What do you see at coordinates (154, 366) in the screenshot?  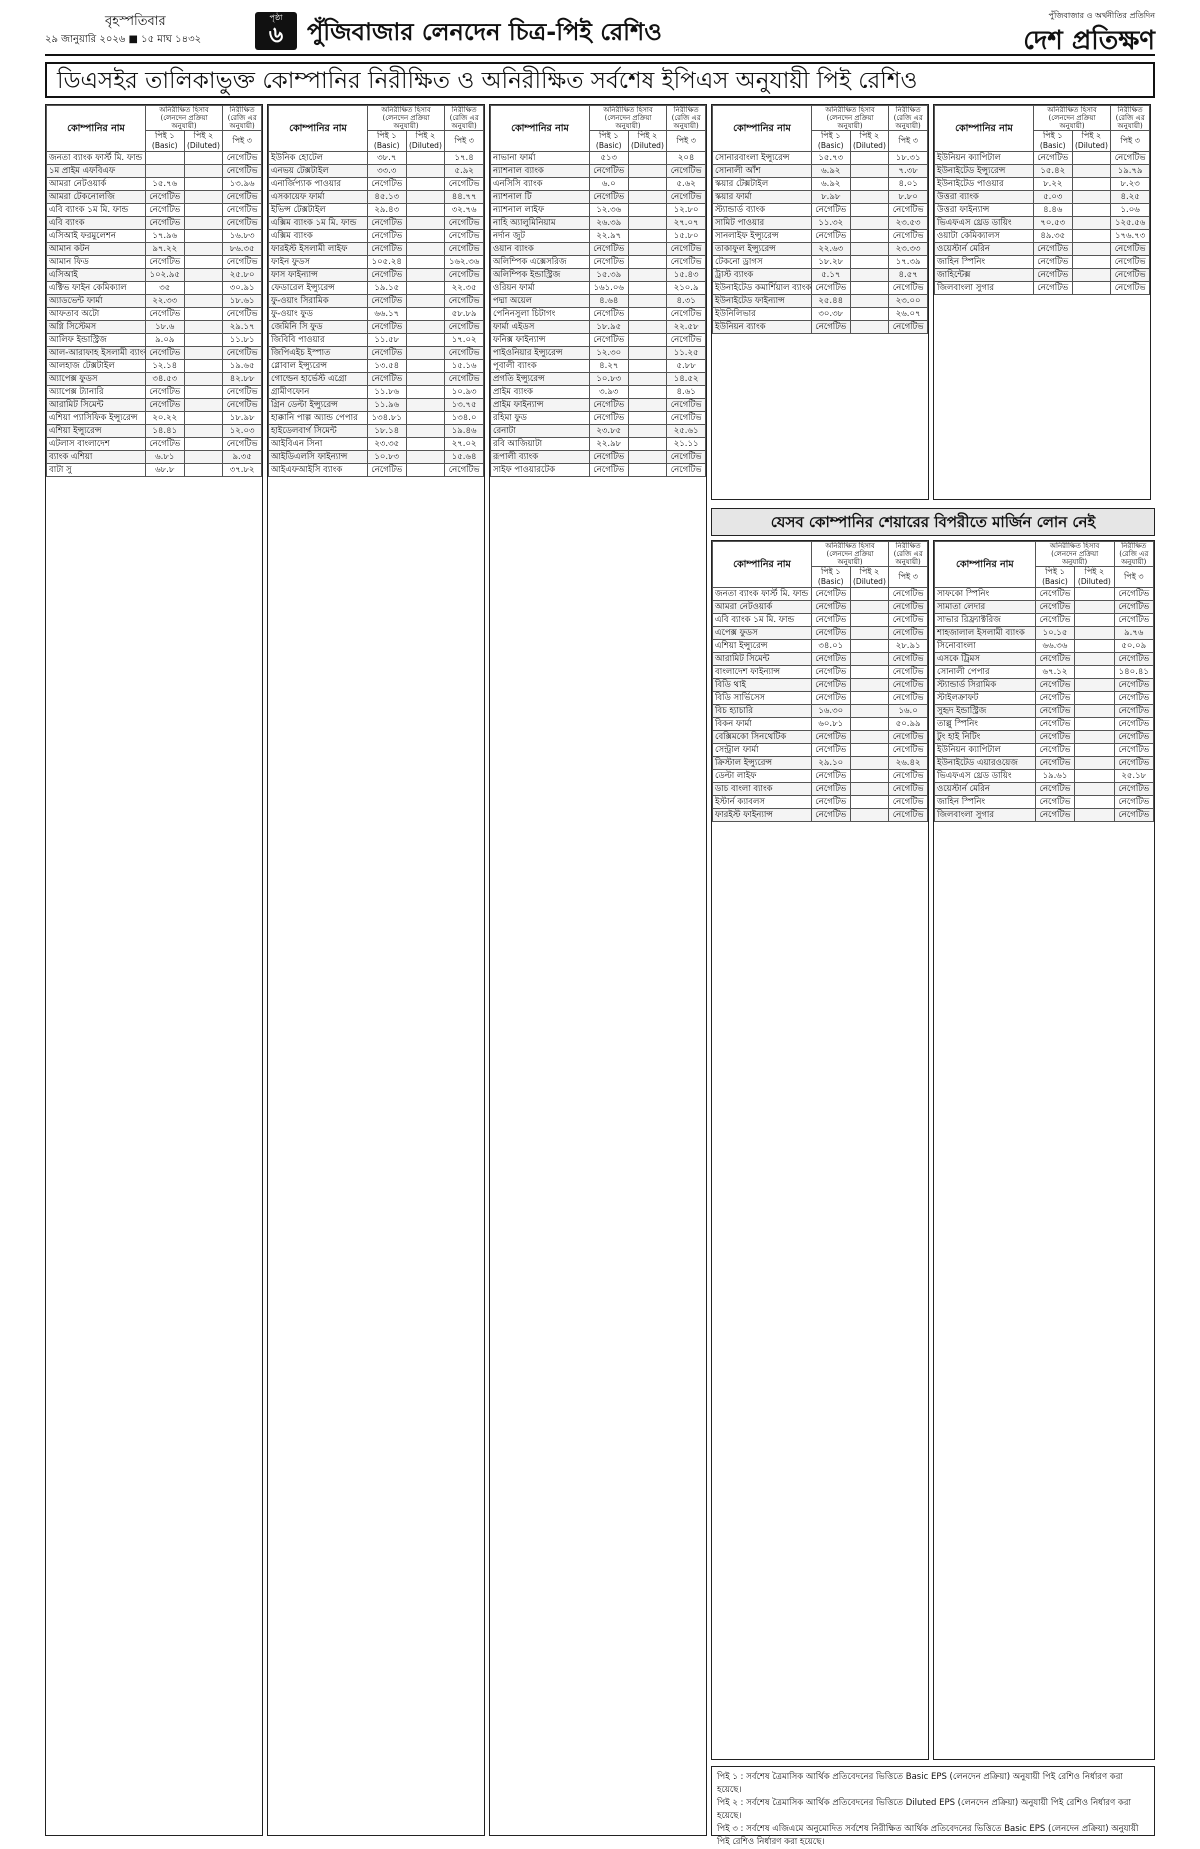 I see `company-row: আলহাজ টেক্সটাইল ১২.১৪ ১৯.৬৫` at bounding box center [154, 366].